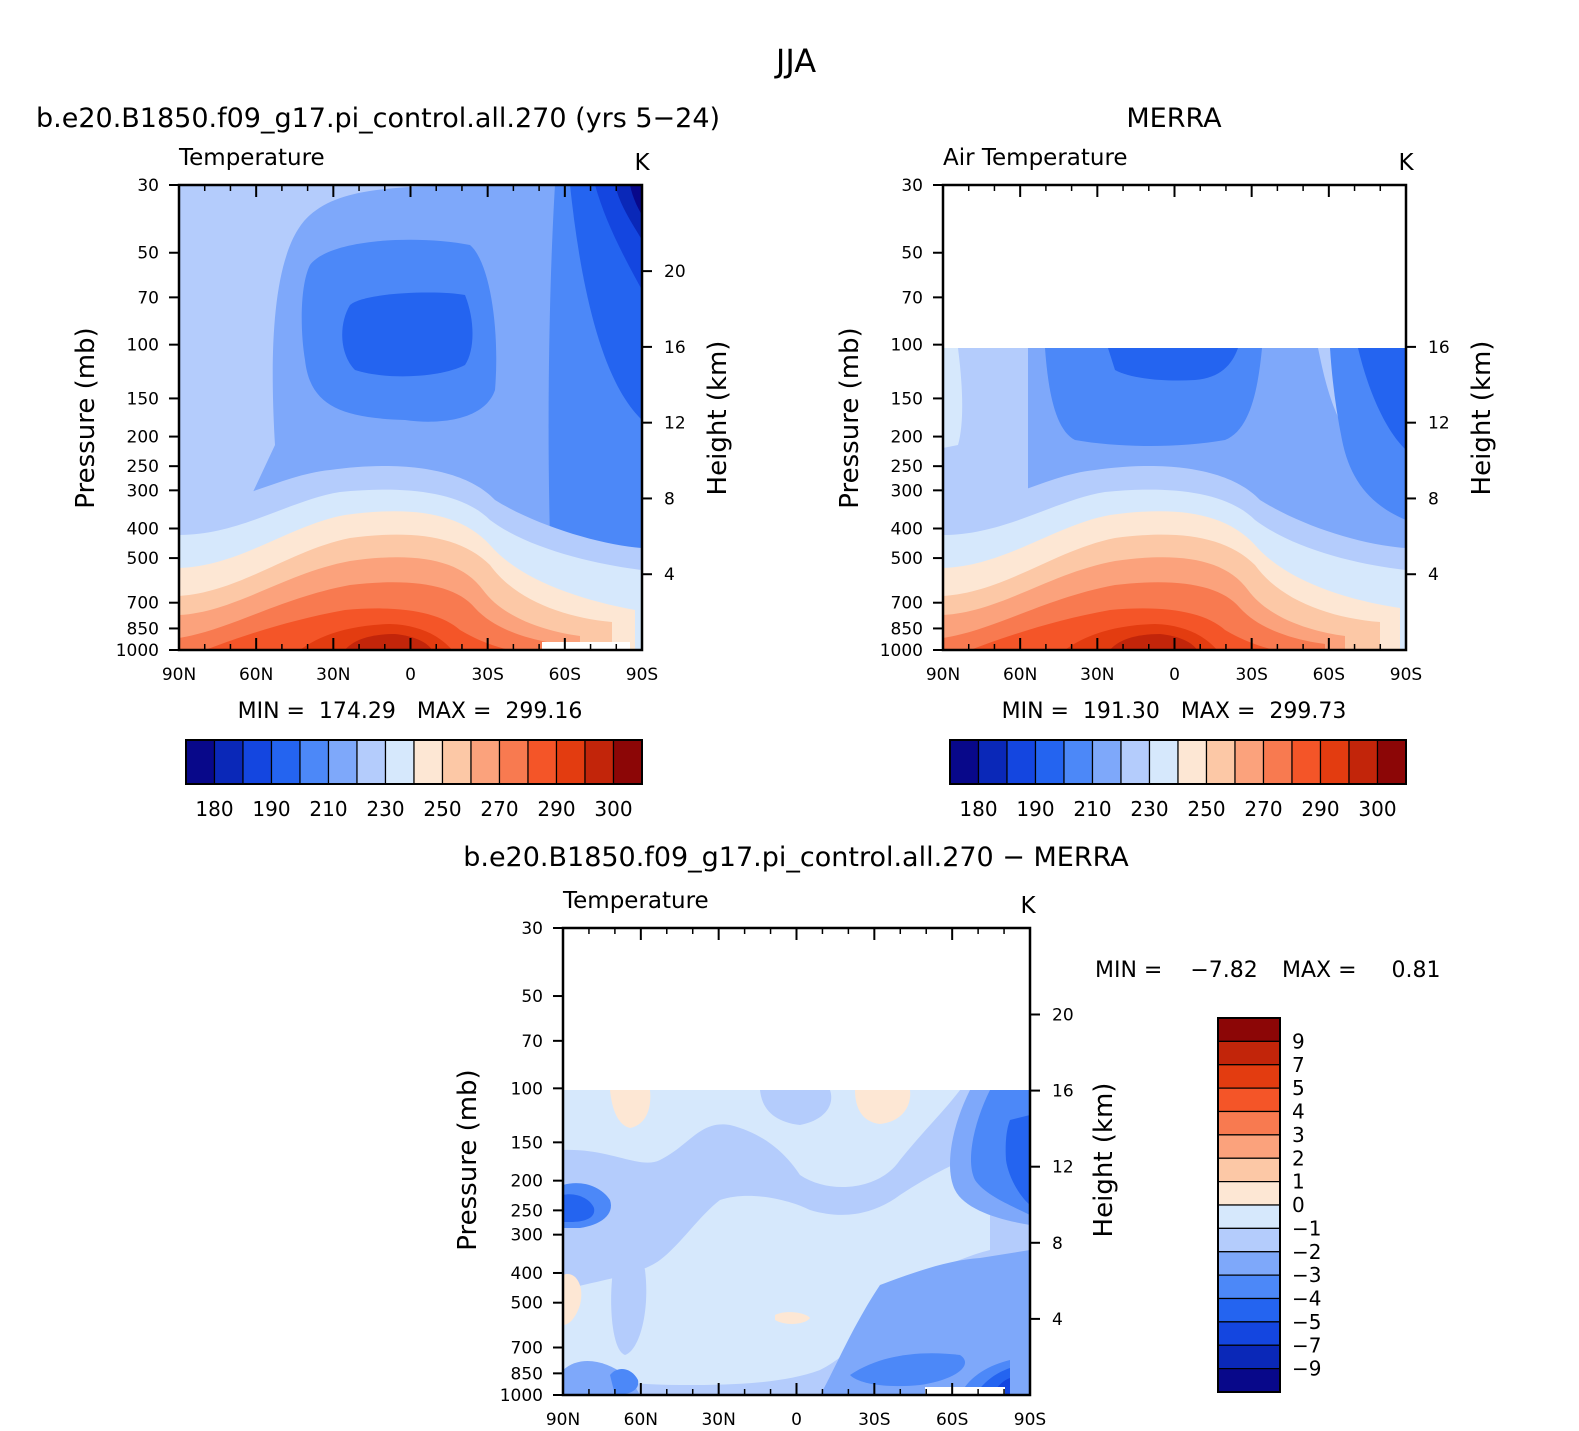  Describe the element at coordinates (1174, 118) in the screenshot. I see `panel-title: MERRA` at that location.